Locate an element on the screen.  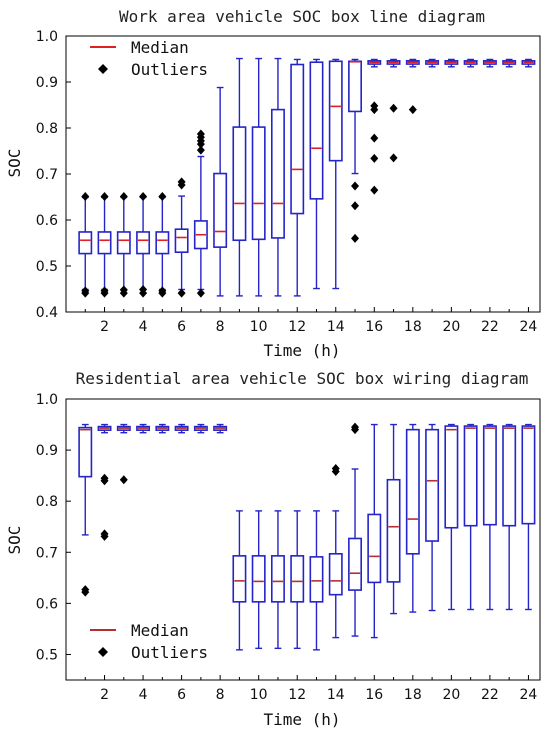
legend-outlier-marker is located at coordinates (103, 69).